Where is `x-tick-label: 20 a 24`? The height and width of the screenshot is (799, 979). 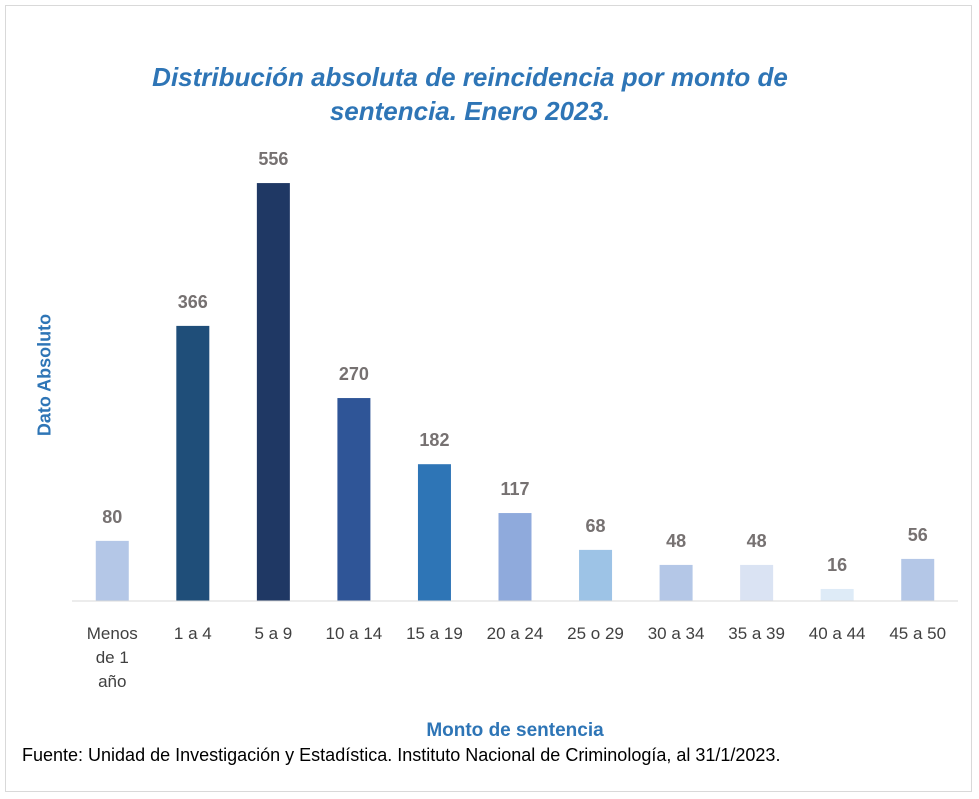
x-tick-label: 20 a 24 is located at coordinates (515, 633).